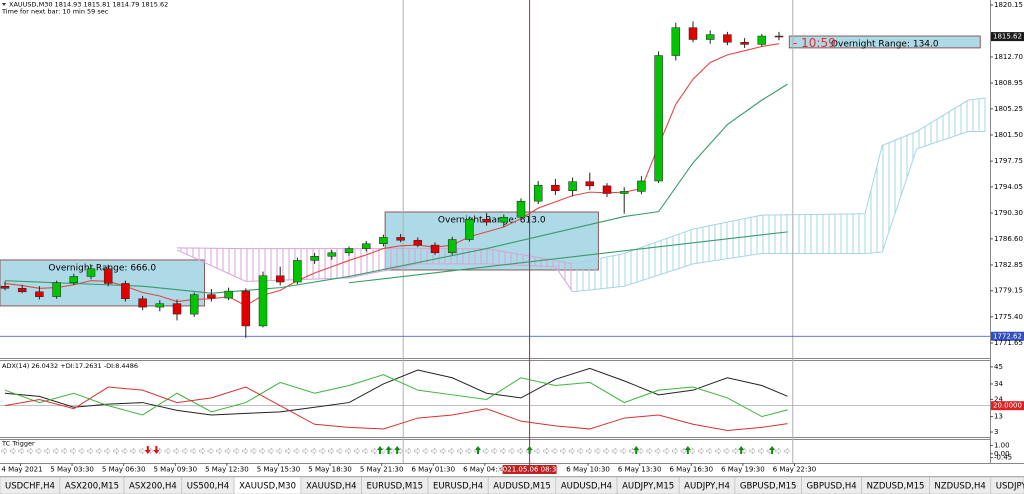 The height and width of the screenshot is (494, 1024). I want to click on x-tick-label: 5 May 03:30, so click(72, 470).